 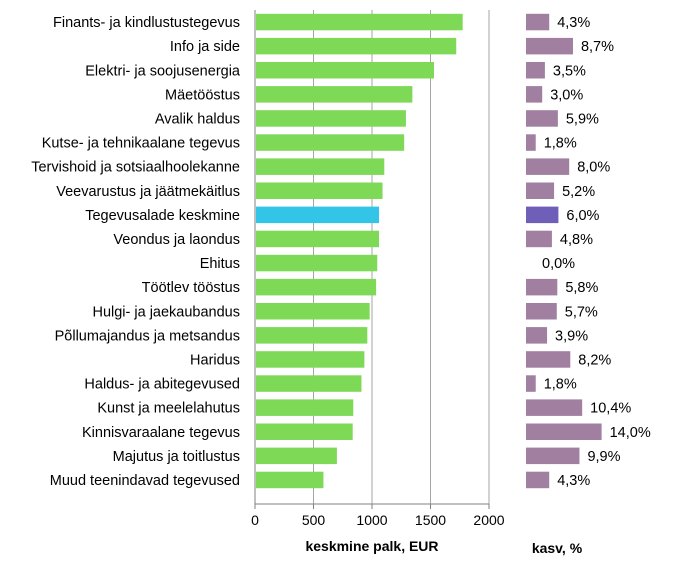 I want to click on growth-value-label: 10,4%, so click(x=610, y=409).